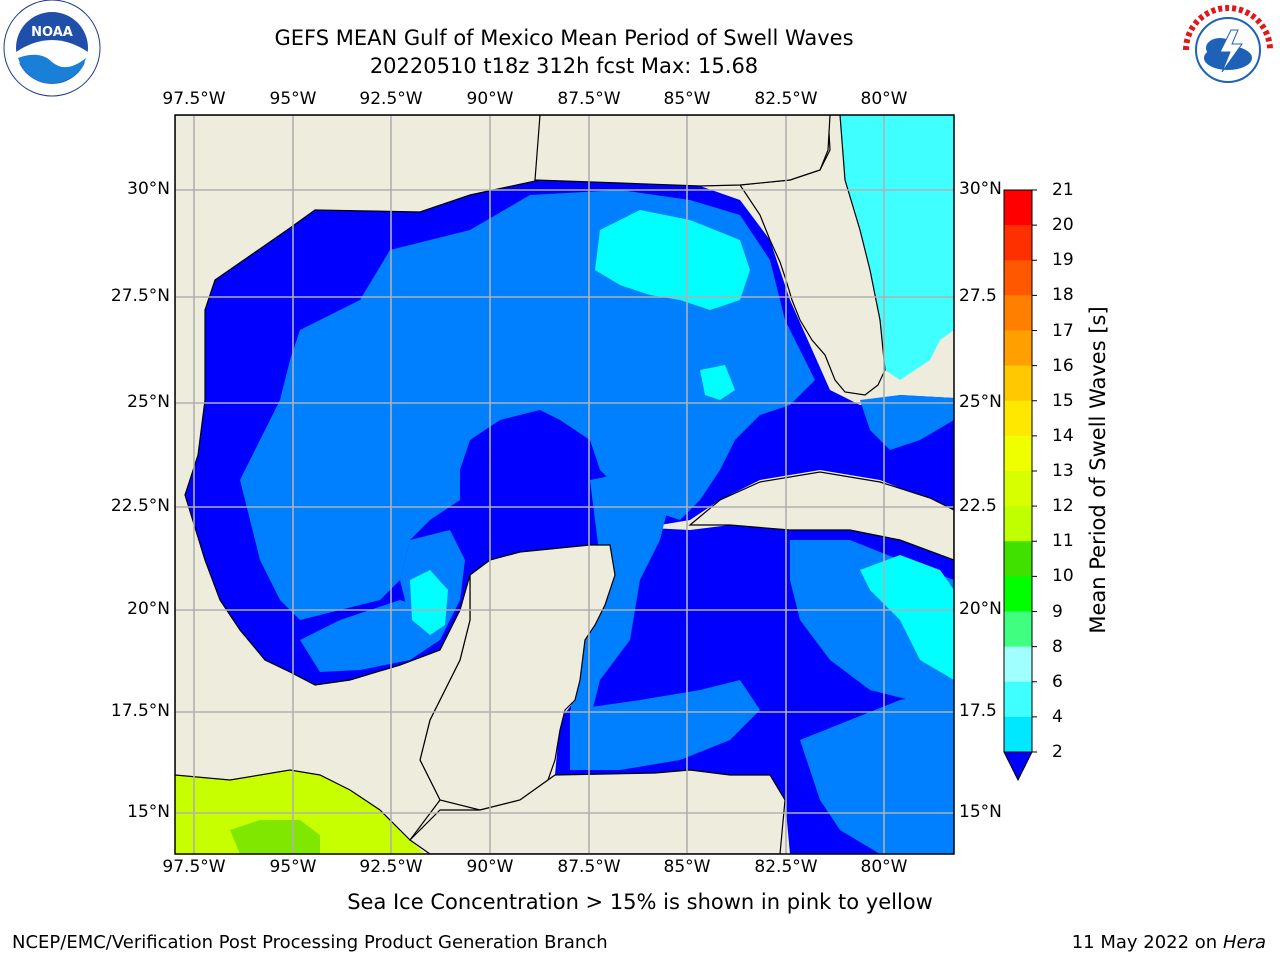 Image resolution: width=1280 pixels, height=960 pixels. I want to click on ocean-cyan-small, so click(717, 382).